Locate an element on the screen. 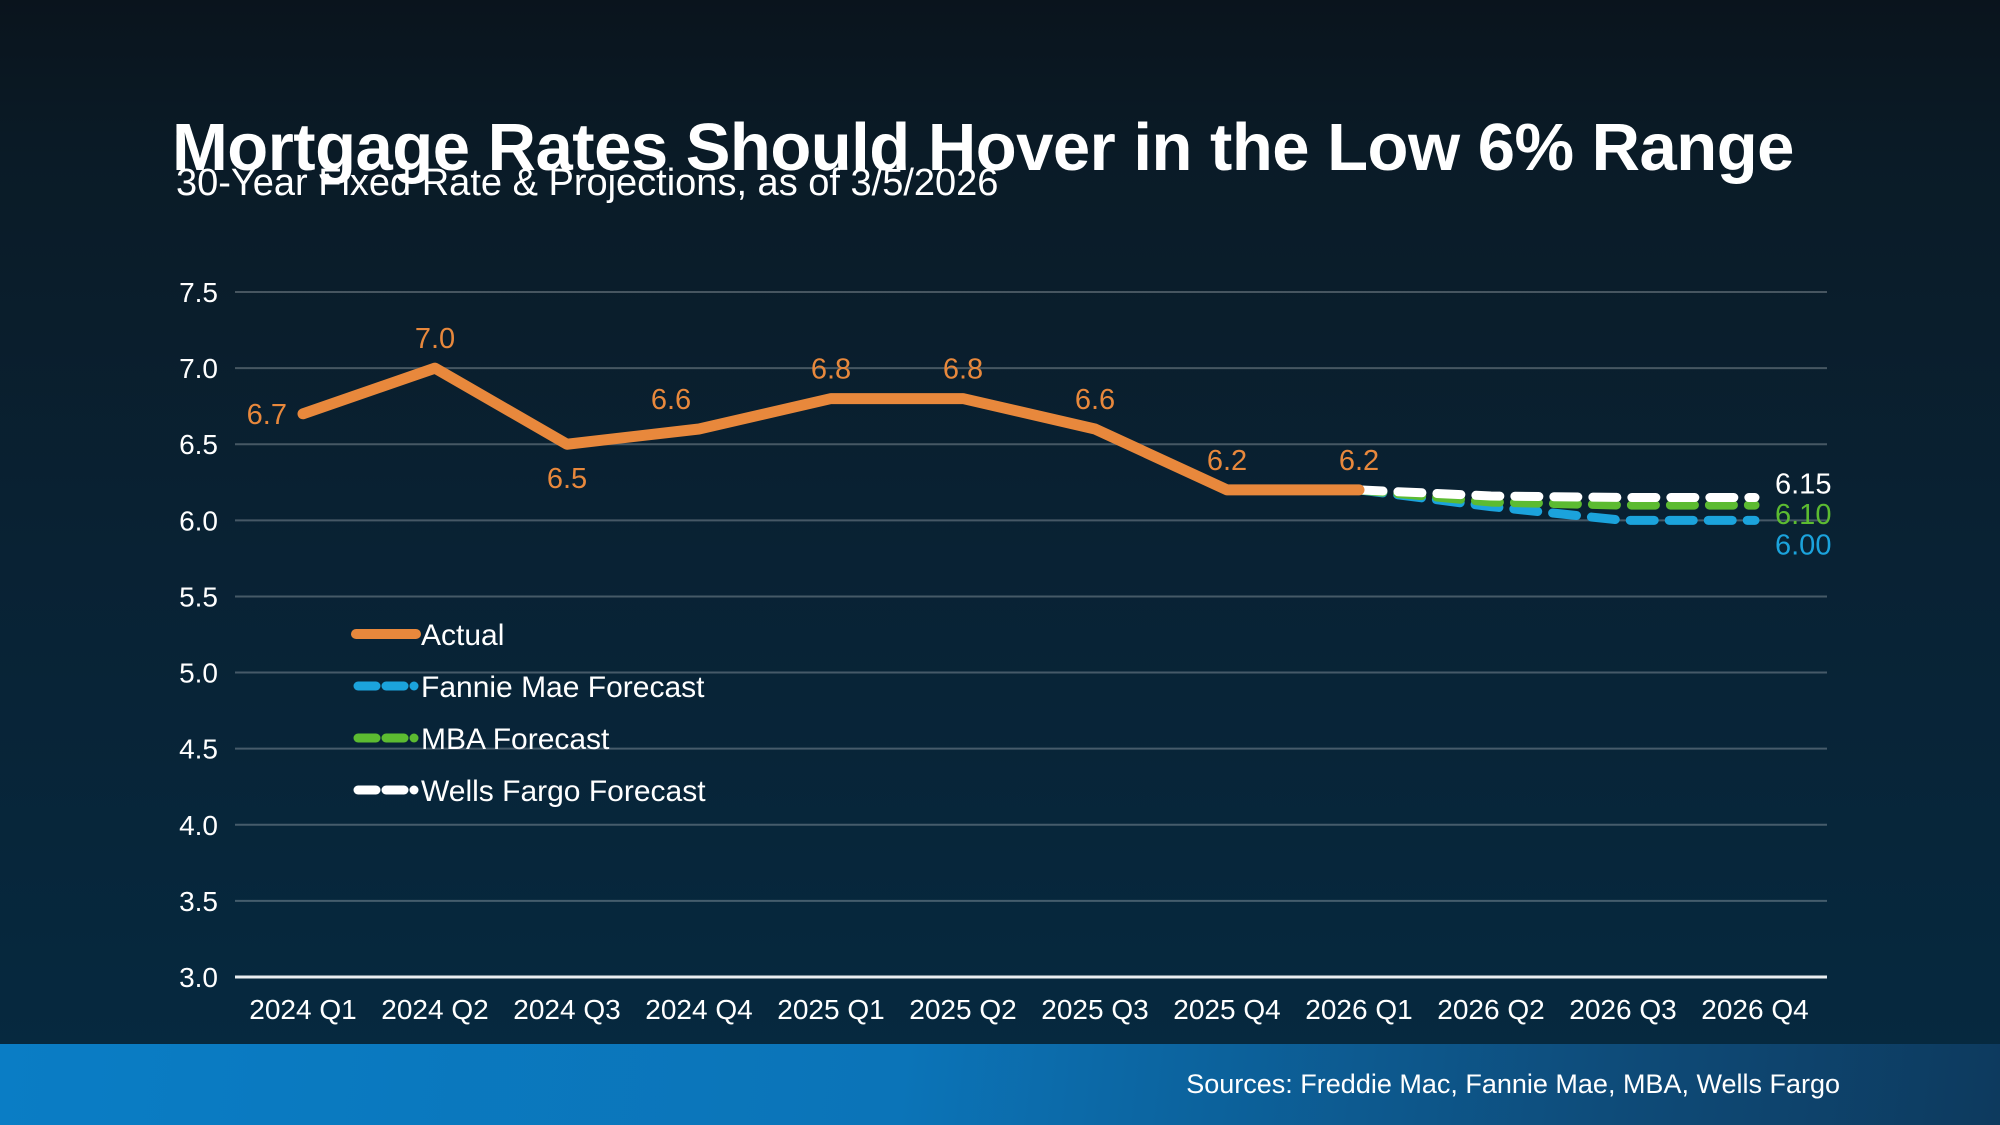  x-tick-label: 2026 Q4 is located at coordinates (1754, 1009).